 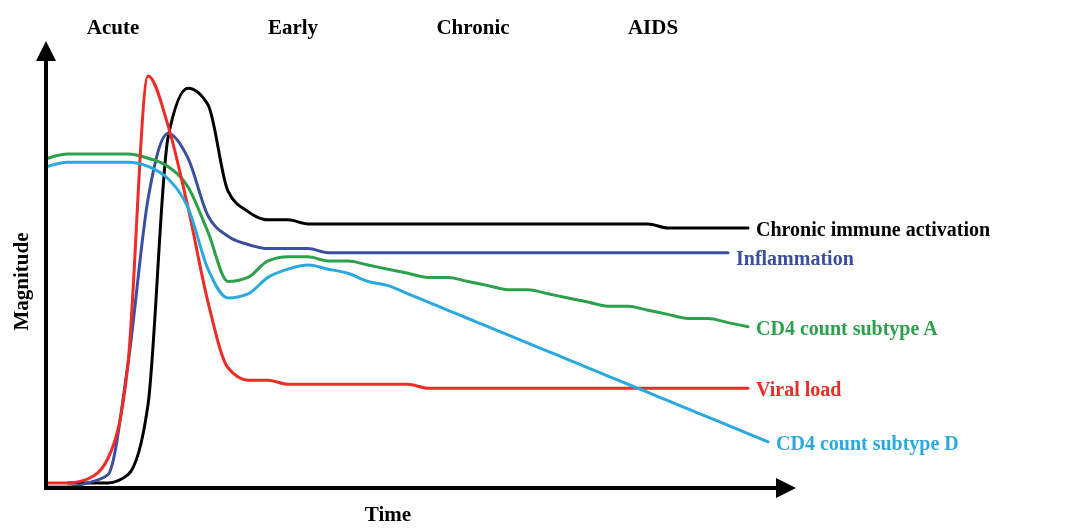 What do you see at coordinates (388, 514) in the screenshot?
I see `x-axis-title: Time` at bounding box center [388, 514].